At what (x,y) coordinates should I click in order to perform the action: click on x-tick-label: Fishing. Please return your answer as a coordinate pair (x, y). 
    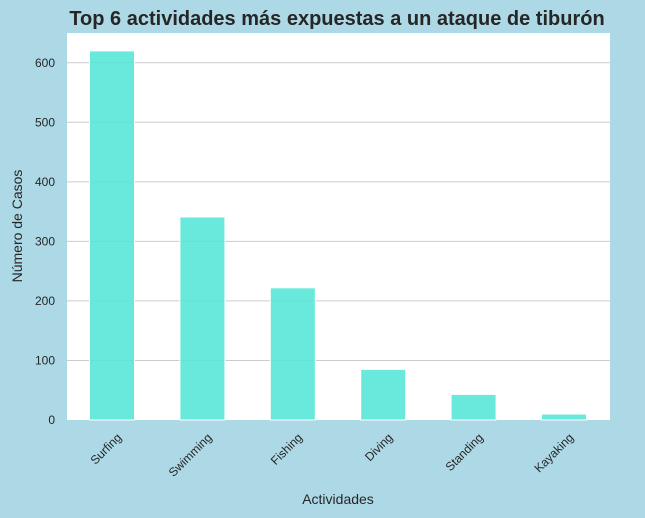
    Looking at the image, I should click on (286, 448).